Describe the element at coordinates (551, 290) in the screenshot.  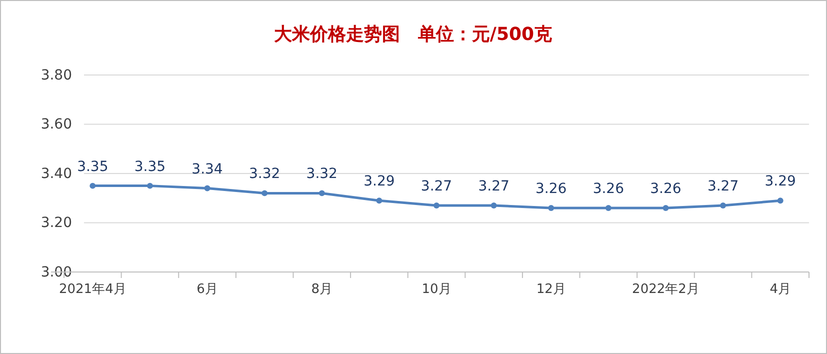
I see `x-tick-label: 12月` at that location.